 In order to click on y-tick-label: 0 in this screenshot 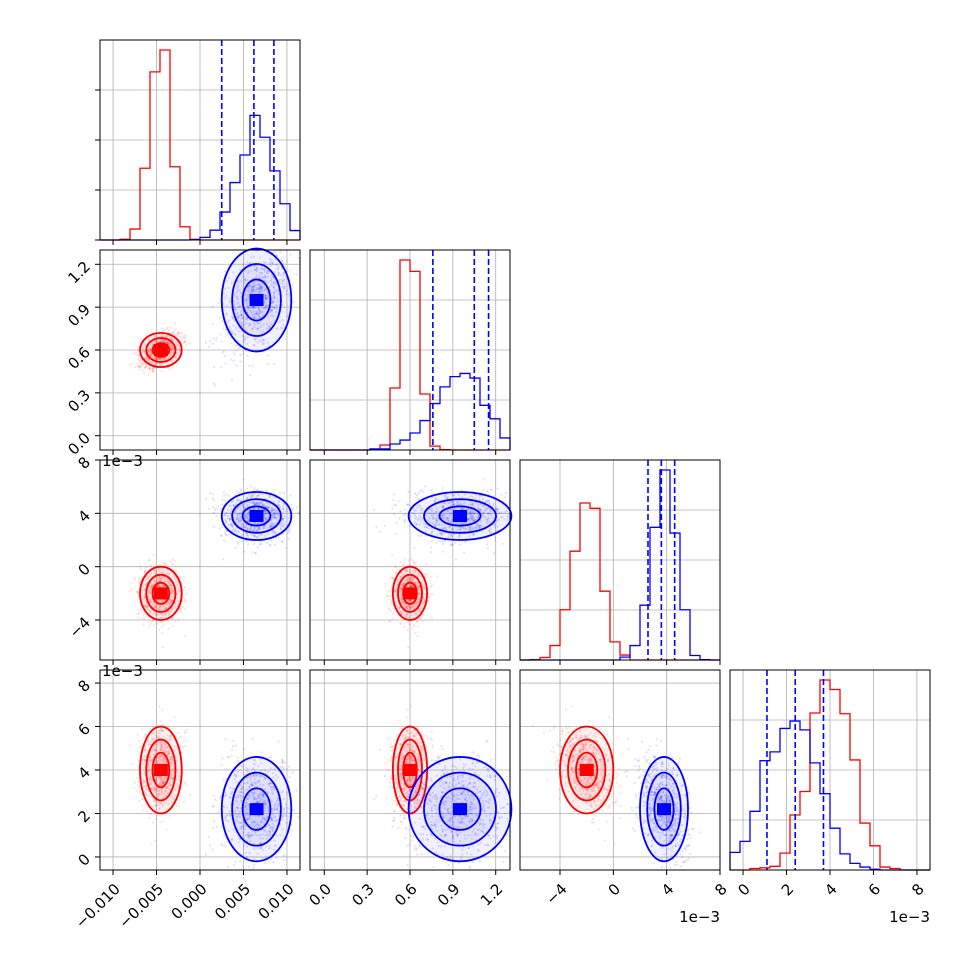, I will do `click(84, 569)`.